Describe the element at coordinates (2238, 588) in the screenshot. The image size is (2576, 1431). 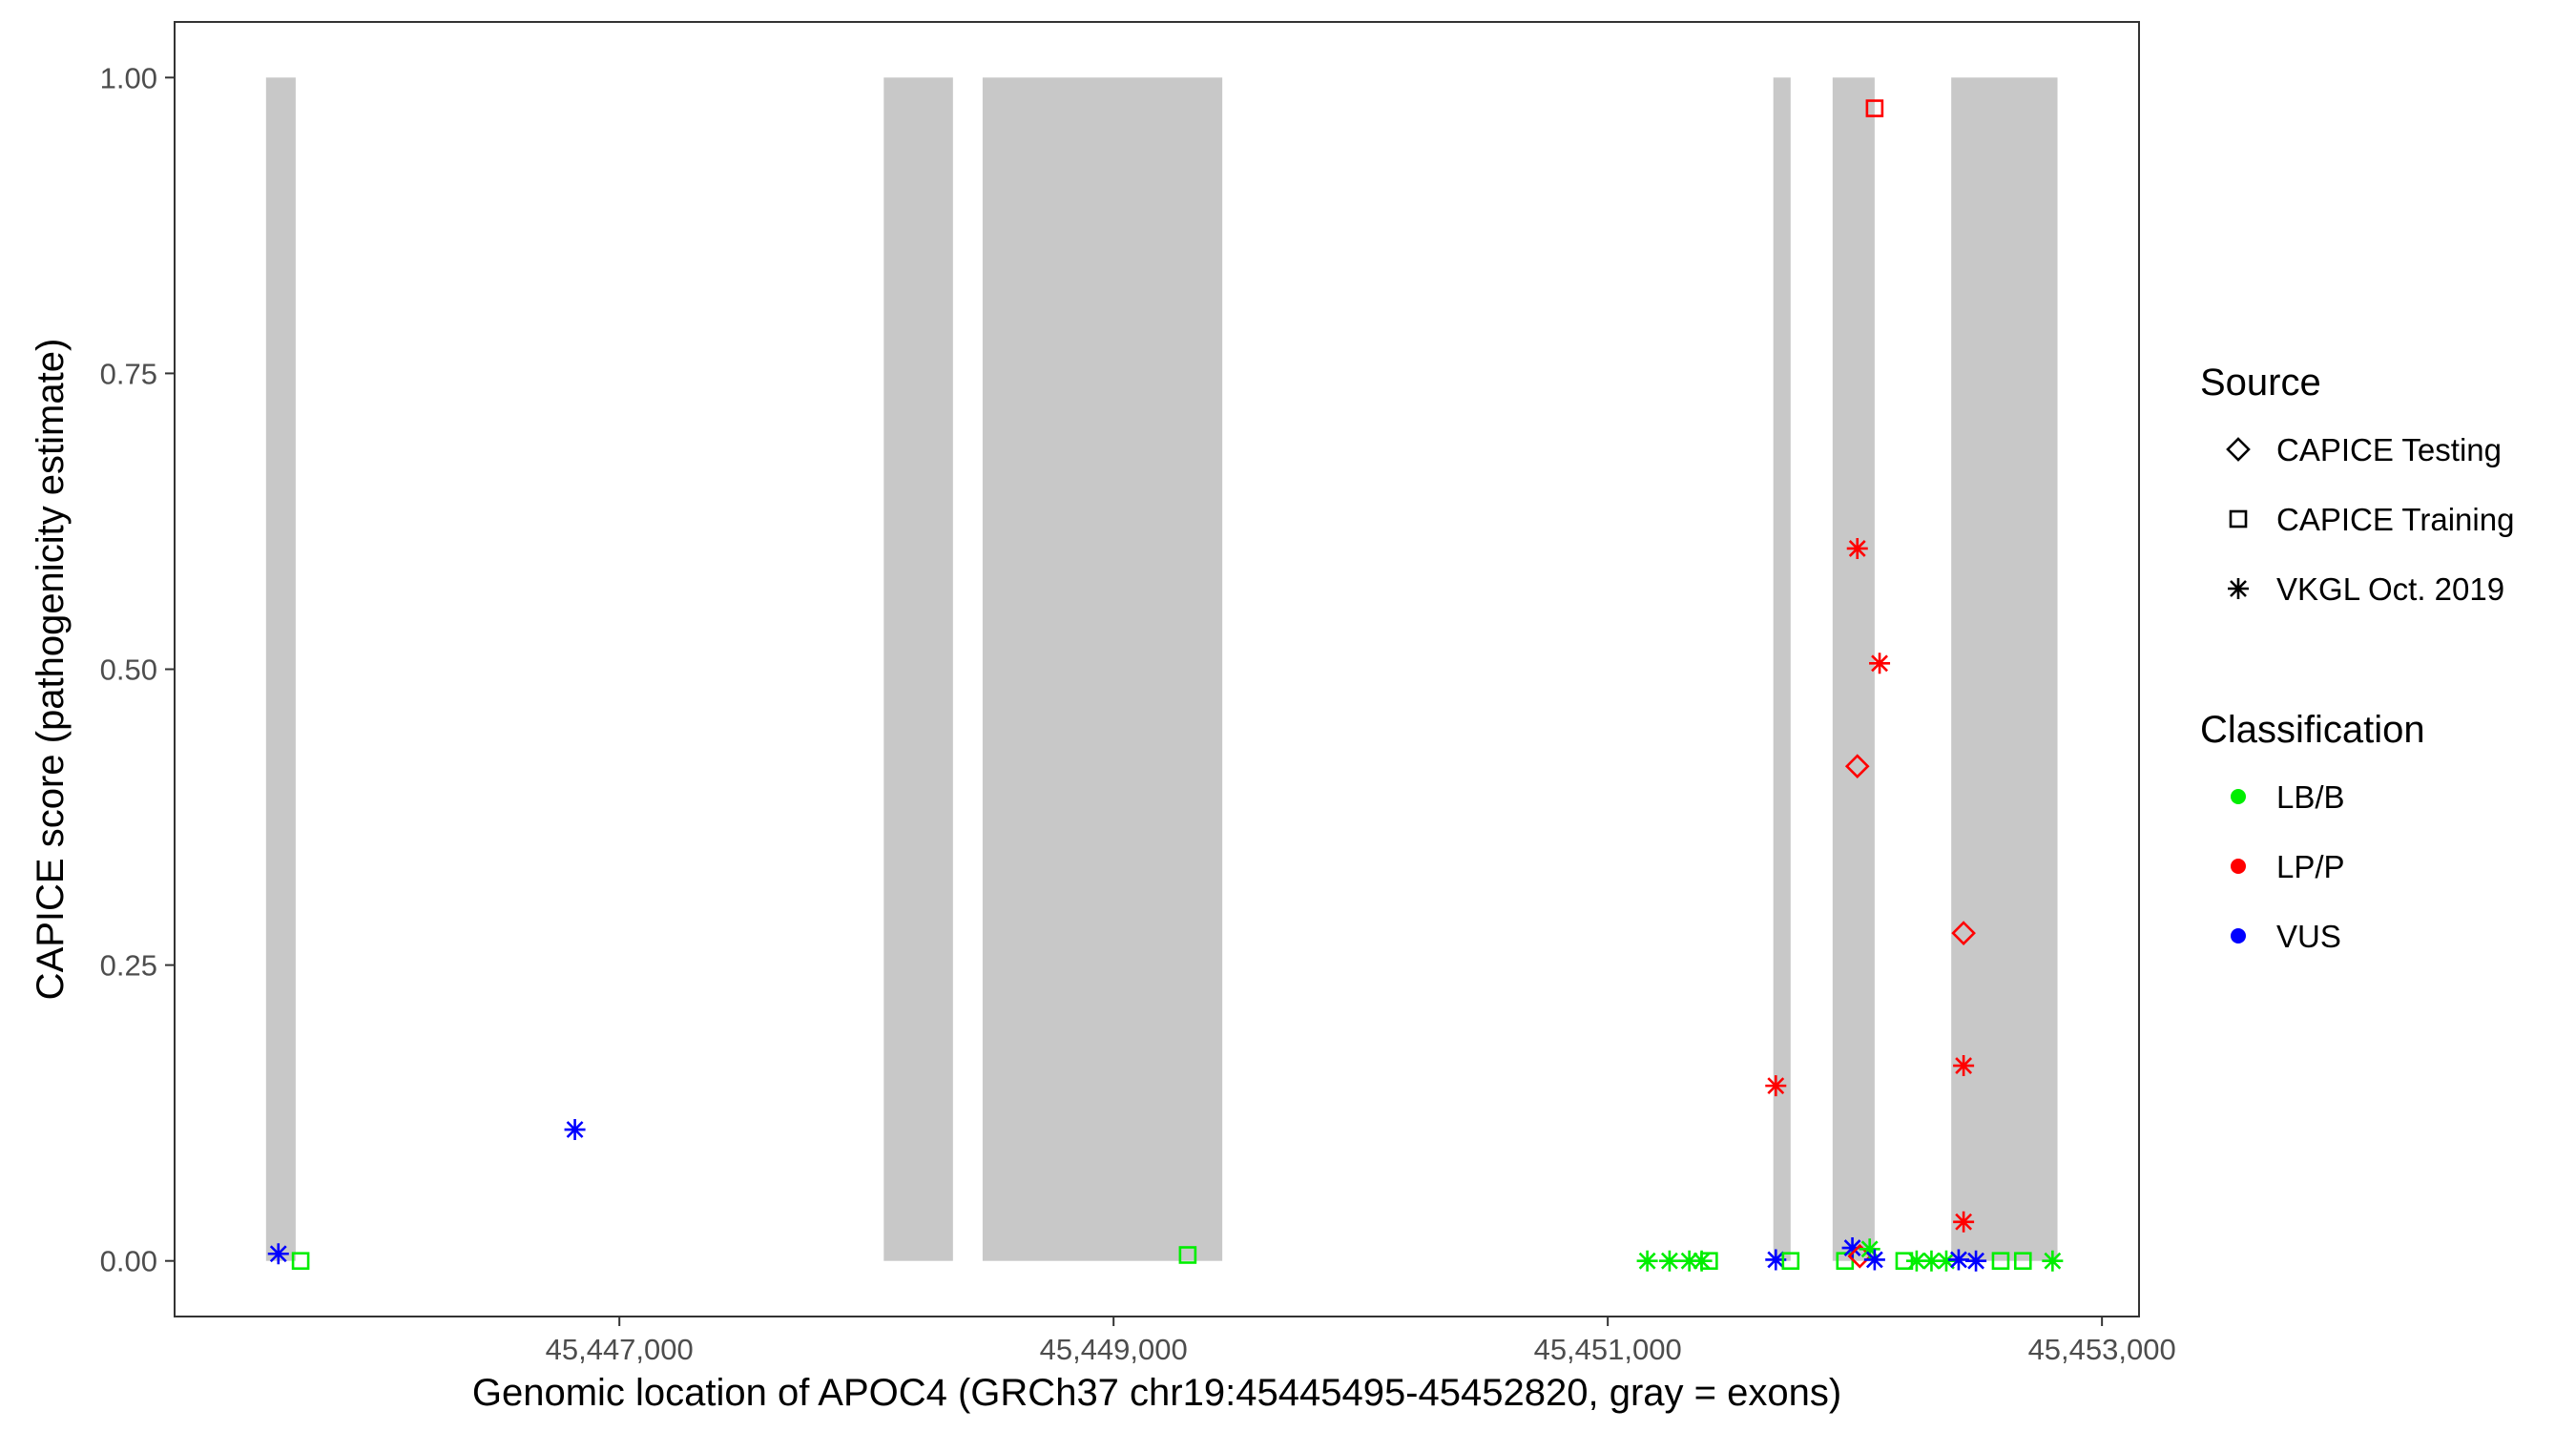
I see `legend-key-asterisk` at that location.